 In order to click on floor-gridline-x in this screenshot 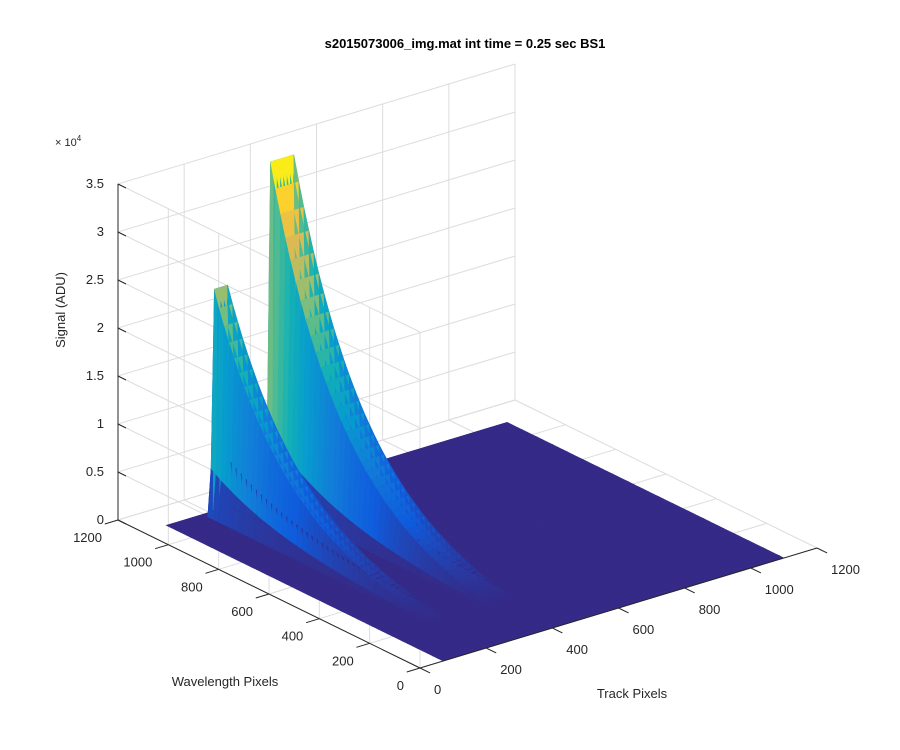, I will do `click(666, 474)`.